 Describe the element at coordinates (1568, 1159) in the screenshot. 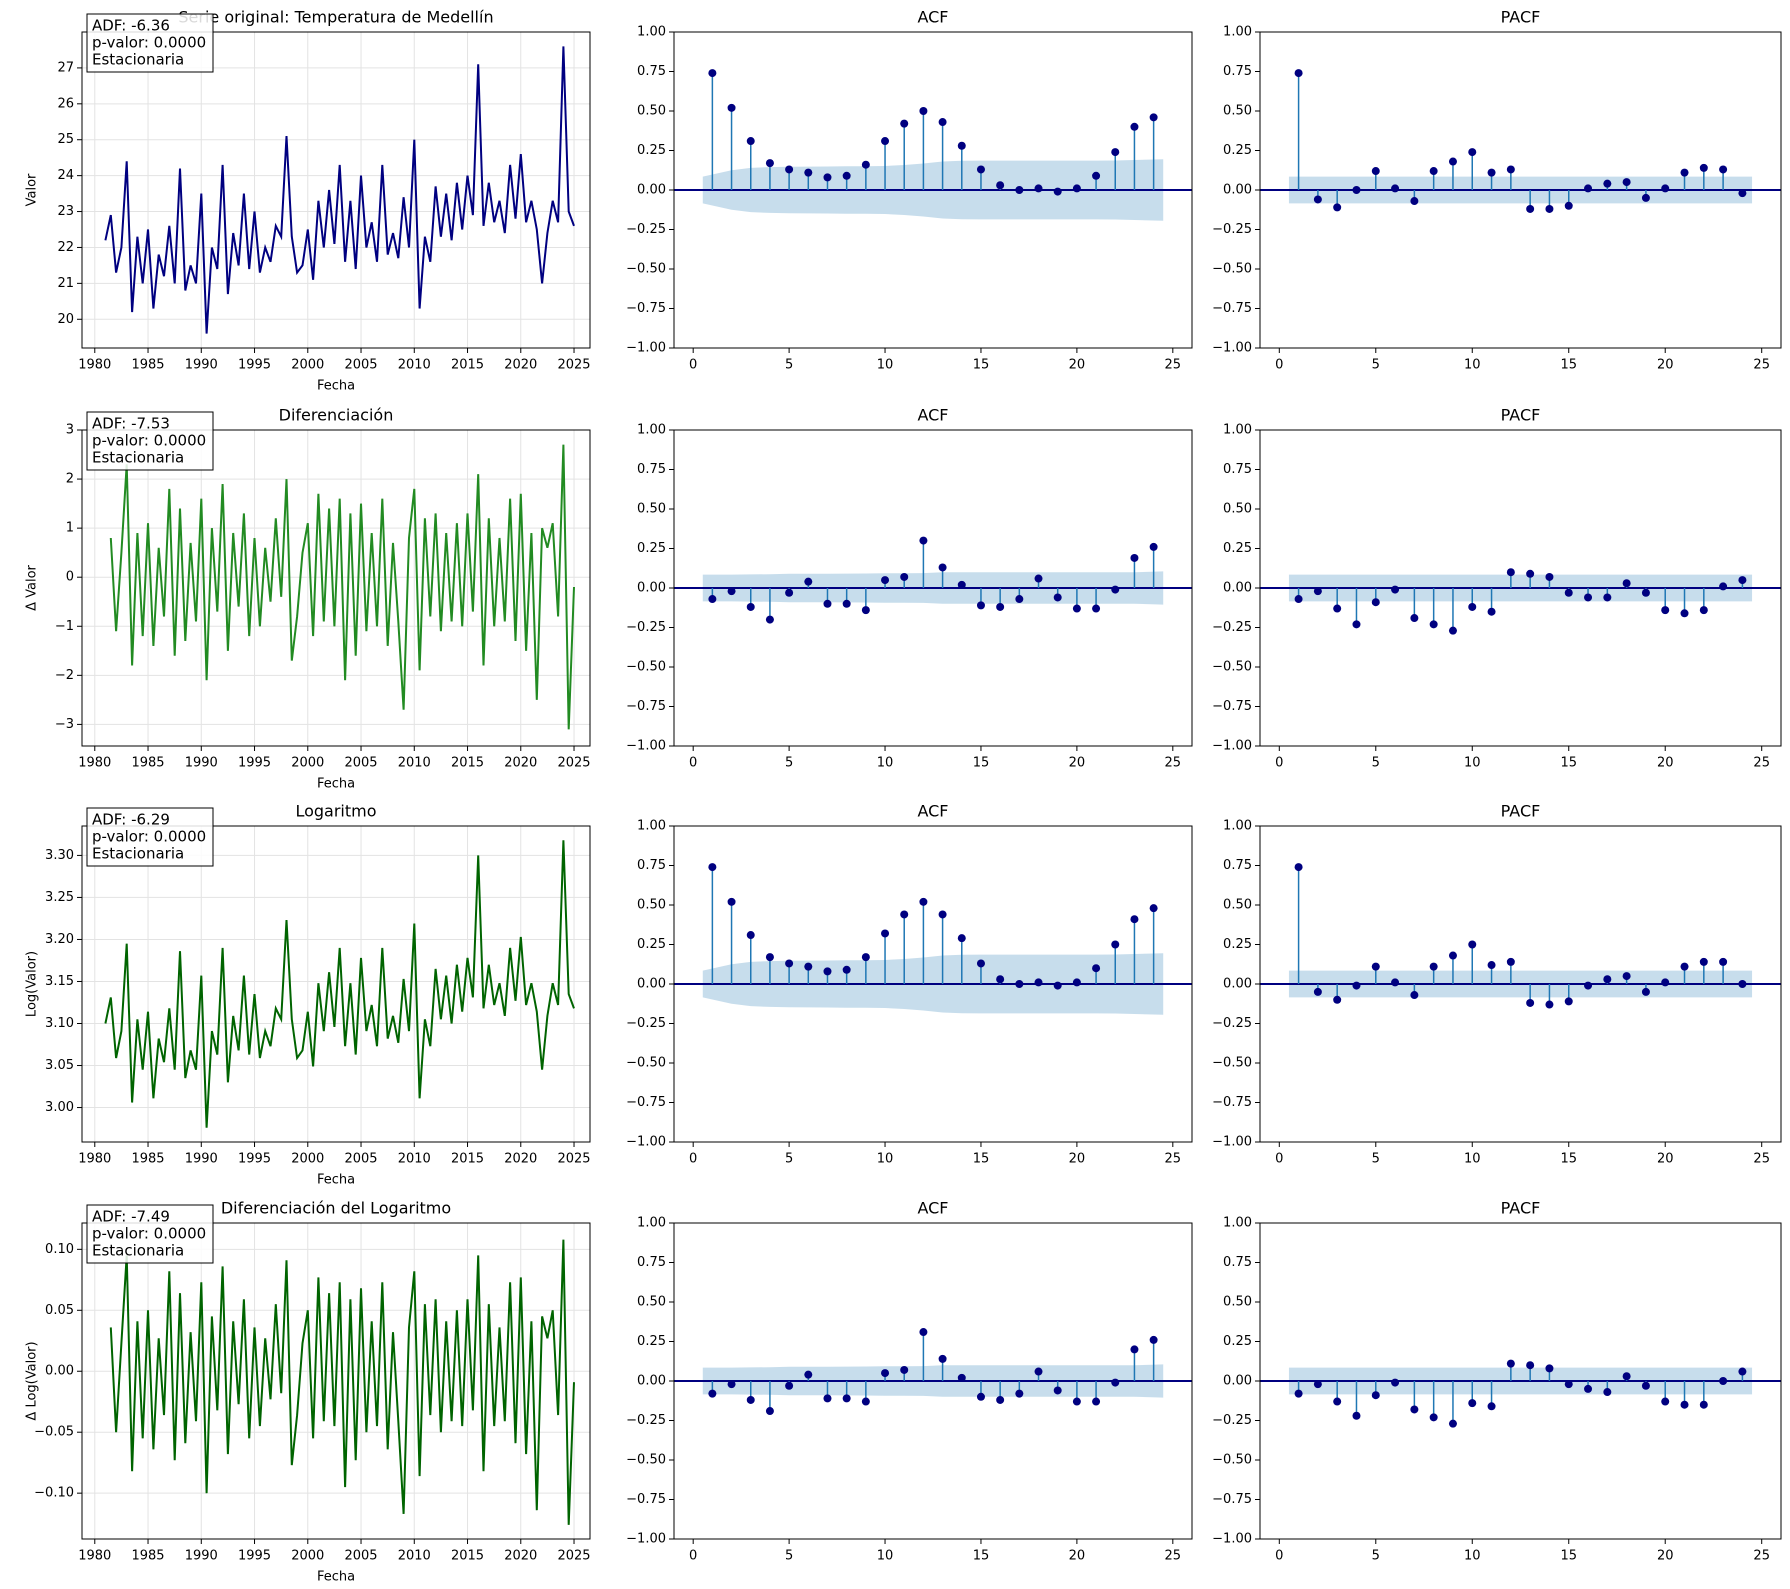

I see `x-tick-label: 15` at that location.